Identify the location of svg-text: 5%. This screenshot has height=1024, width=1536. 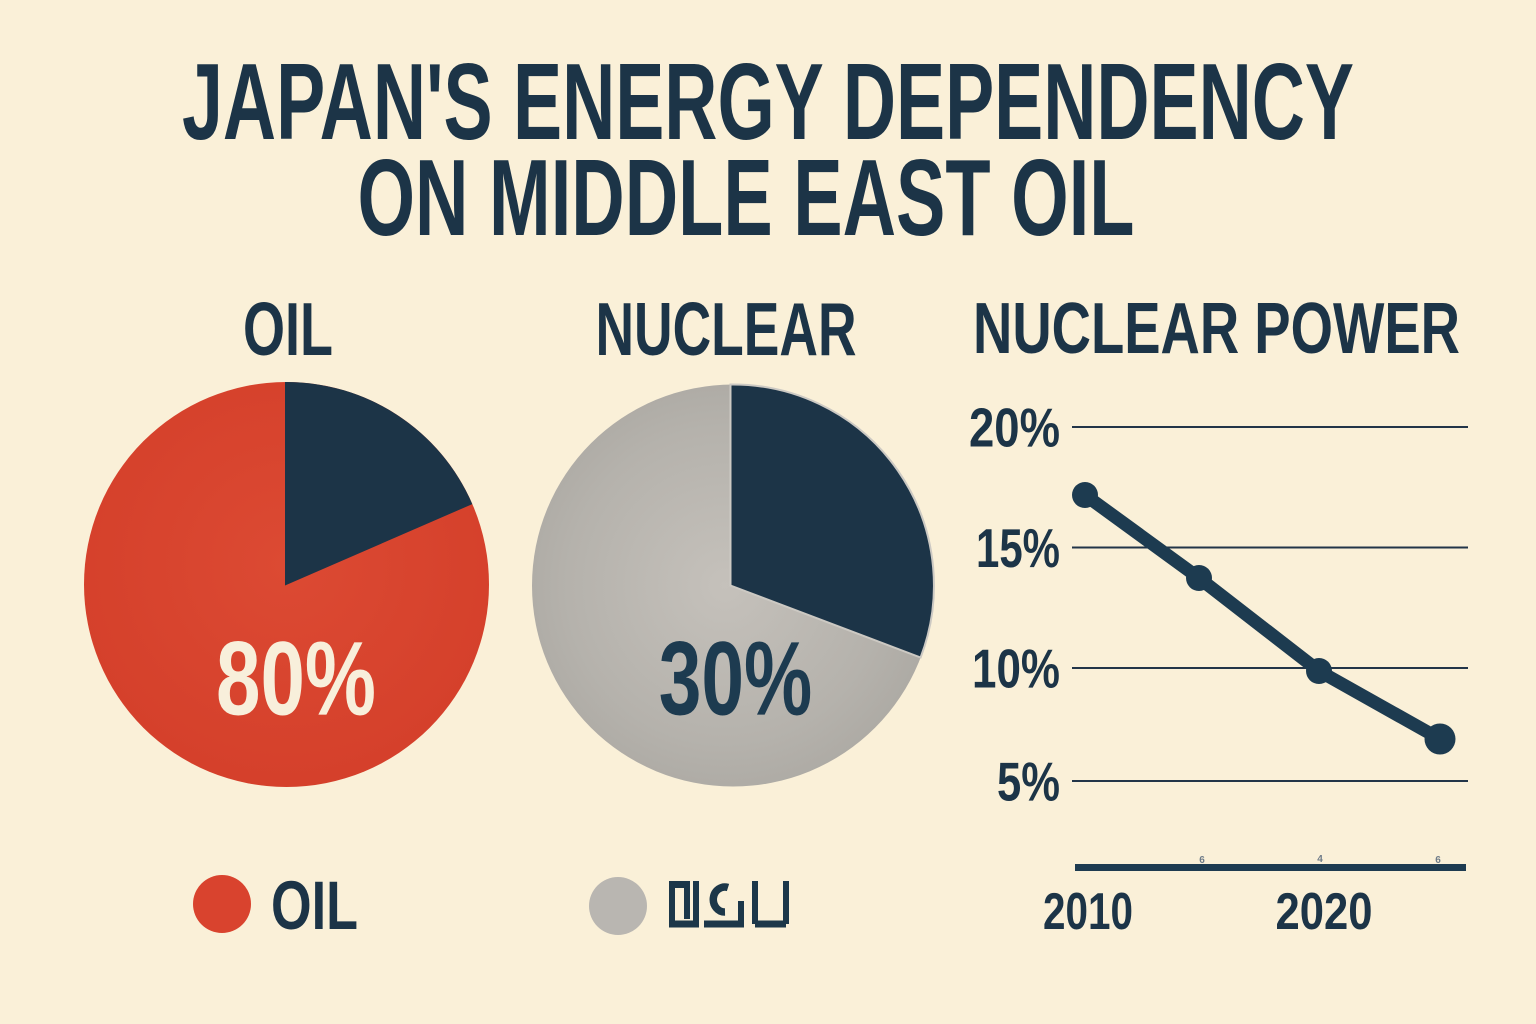
(1028, 782).